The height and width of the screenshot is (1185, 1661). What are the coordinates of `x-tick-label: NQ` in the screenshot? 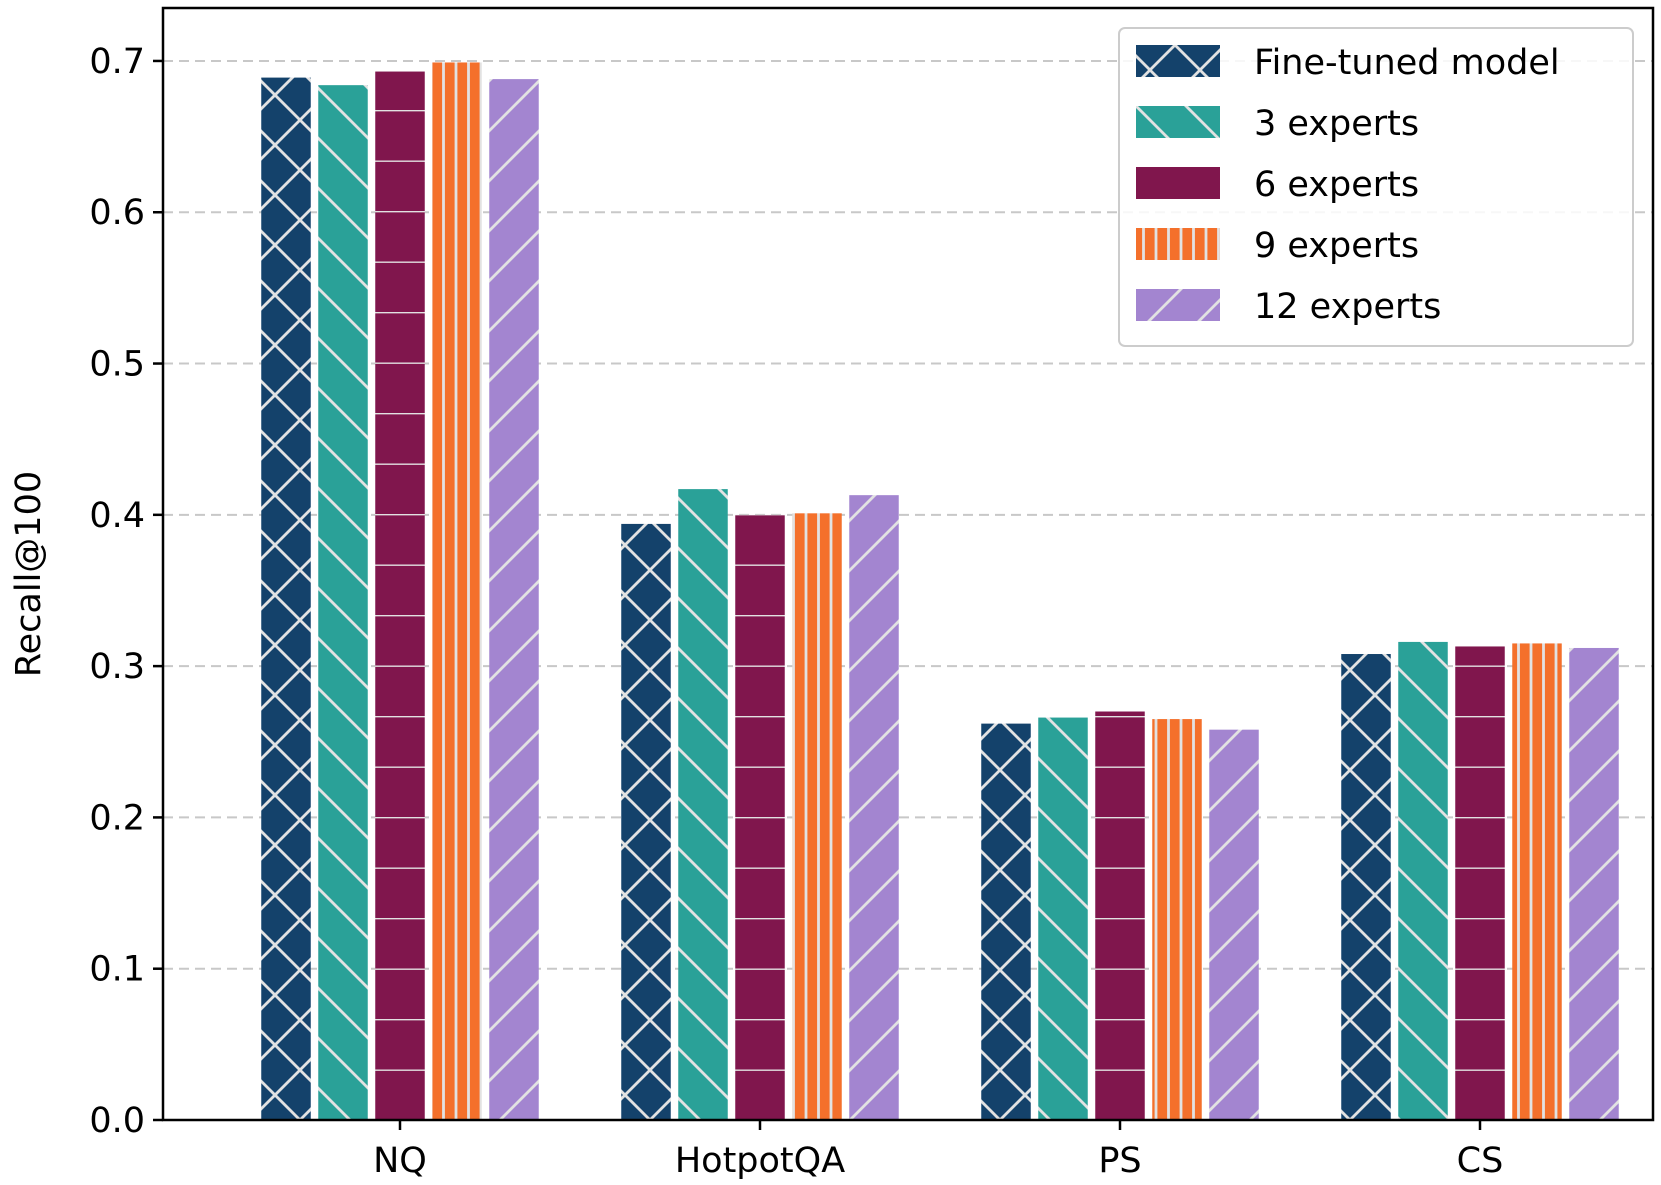 It's located at (400, 1161).